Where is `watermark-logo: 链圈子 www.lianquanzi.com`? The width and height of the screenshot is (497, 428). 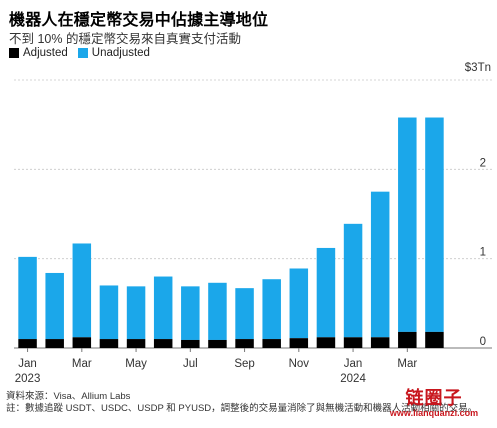 watermark-logo: 链圈子 www.lianquanzi.com is located at coordinates (434, 401).